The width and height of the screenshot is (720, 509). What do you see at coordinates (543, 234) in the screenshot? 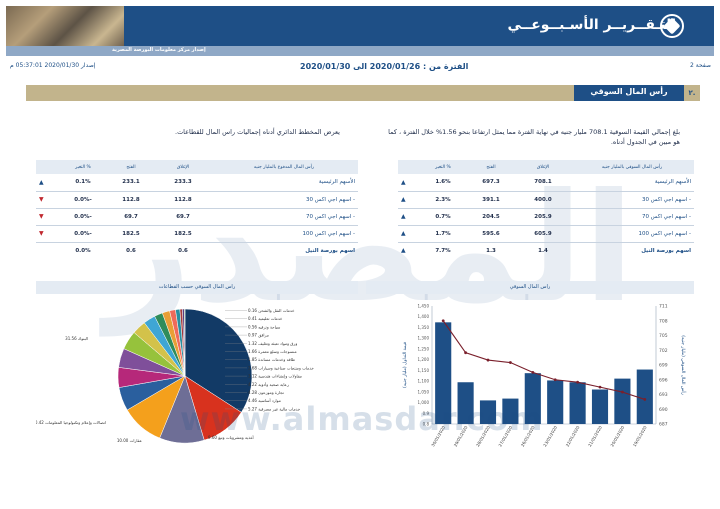
I see `row-close: 605.9` at bounding box center [543, 234].